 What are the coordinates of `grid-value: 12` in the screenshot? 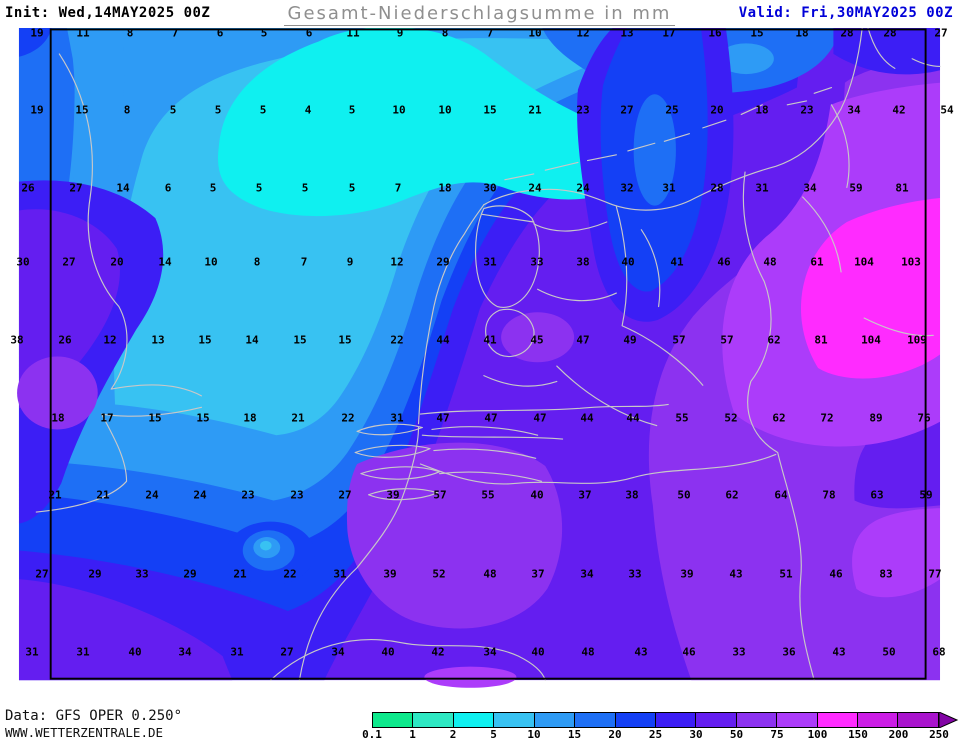 It's located at (110, 340).